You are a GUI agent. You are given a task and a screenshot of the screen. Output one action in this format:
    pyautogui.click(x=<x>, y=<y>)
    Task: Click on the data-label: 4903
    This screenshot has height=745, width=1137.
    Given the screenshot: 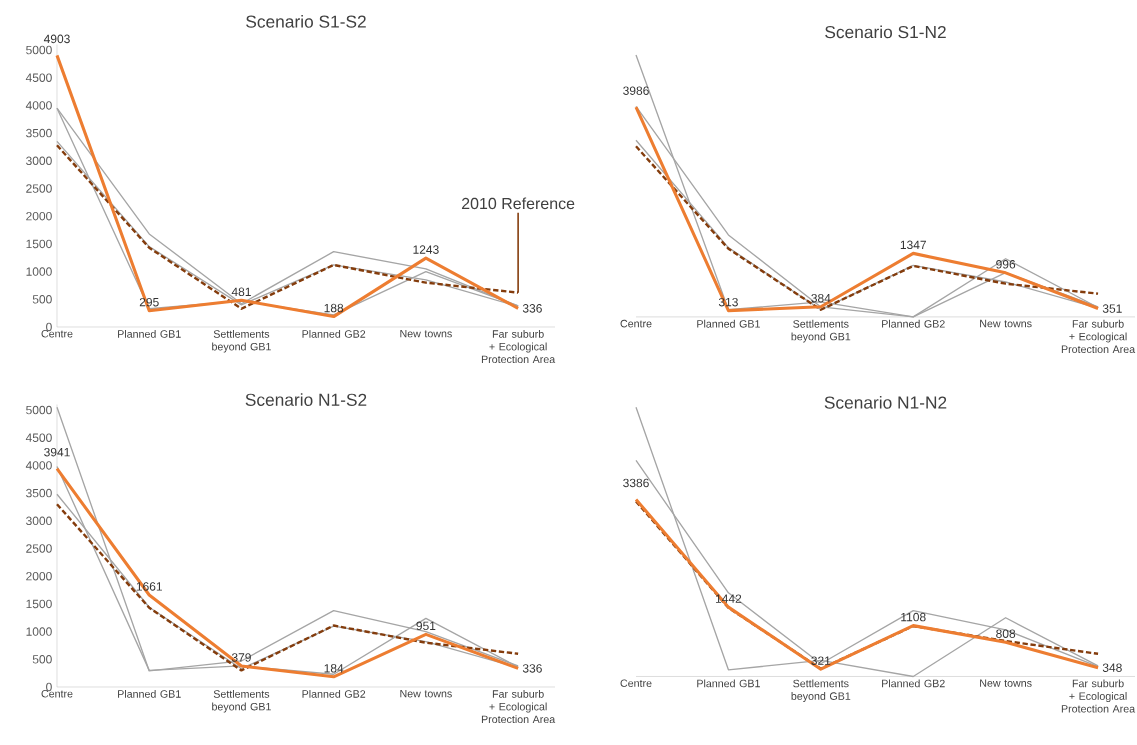 What is the action you would take?
    pyautogui.click(x=56, y=39)
    